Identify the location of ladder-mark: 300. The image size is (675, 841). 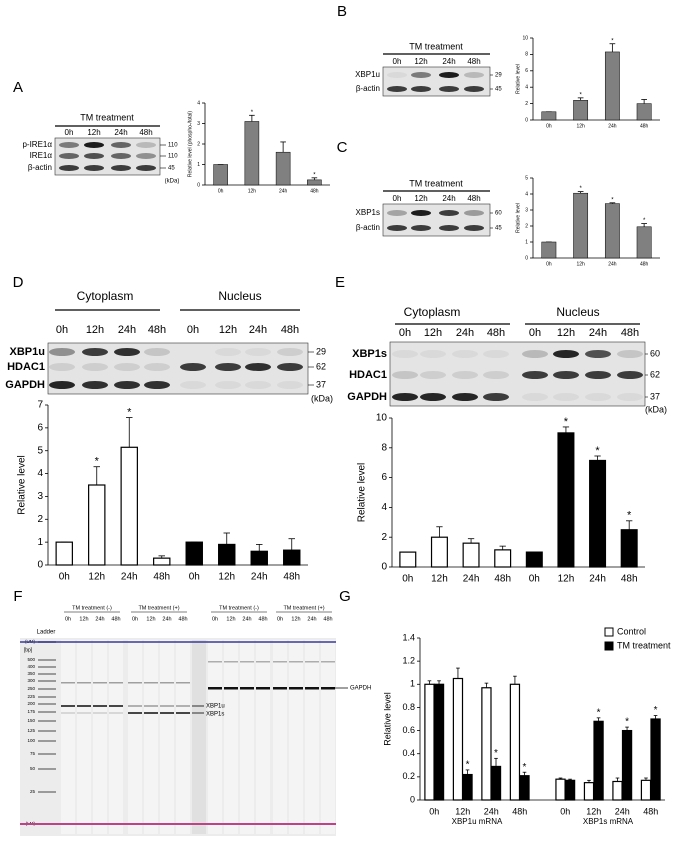
(31, 680).